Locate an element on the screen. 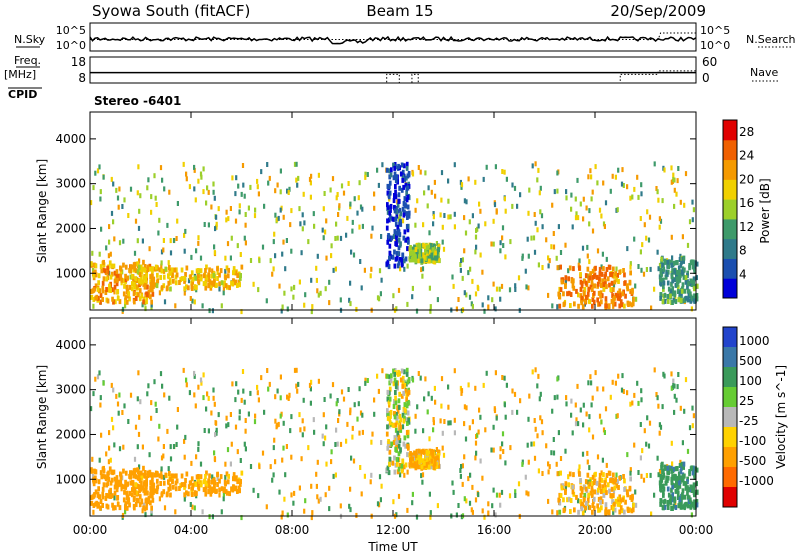 The width and height of the screenshot is (800, 554). beam-label: Beam 15 is located at coordinates (399, 11).